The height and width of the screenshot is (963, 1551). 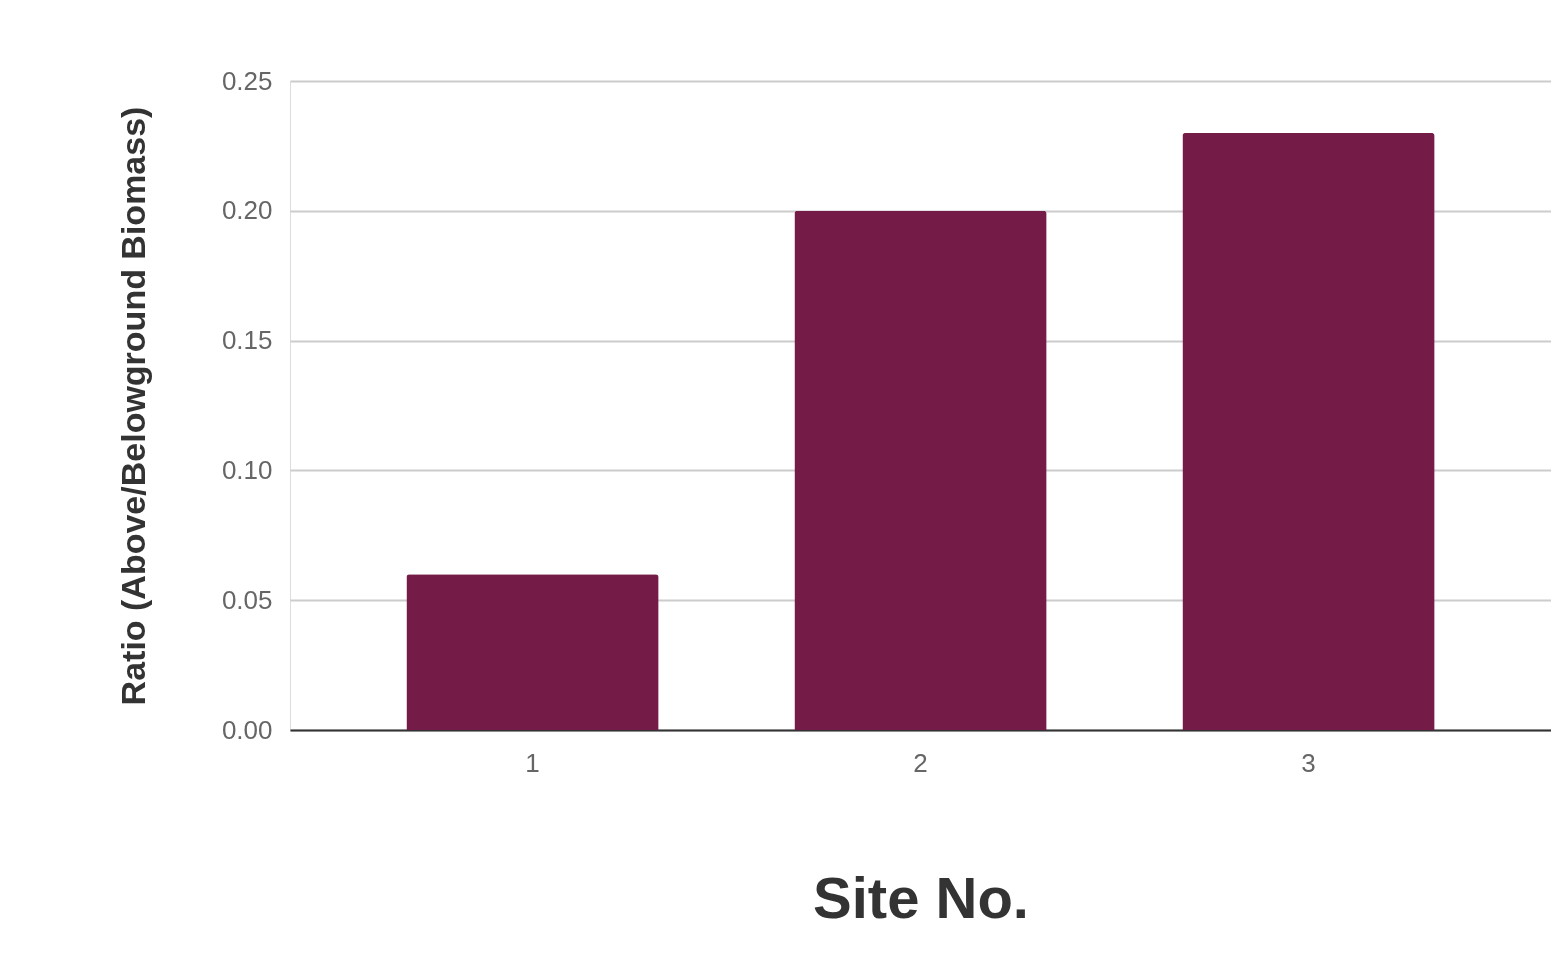 What do you see at coordinates (1308, 762) in the screenshot?
I see `x-tick-label: 3` at bounding box center [1308, 762].